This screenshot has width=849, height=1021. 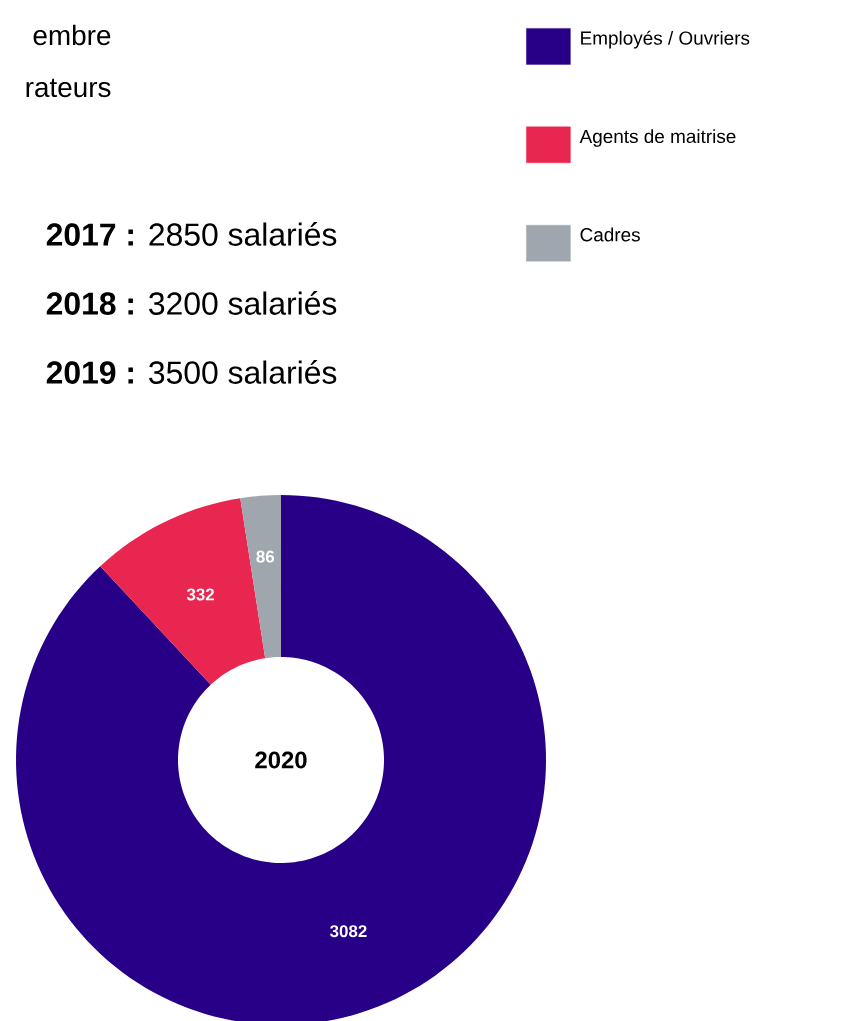 What do you see at coordinates (265, 556) in the screenshot?
I see `data-label: 86` at bounding box center [265, 556].